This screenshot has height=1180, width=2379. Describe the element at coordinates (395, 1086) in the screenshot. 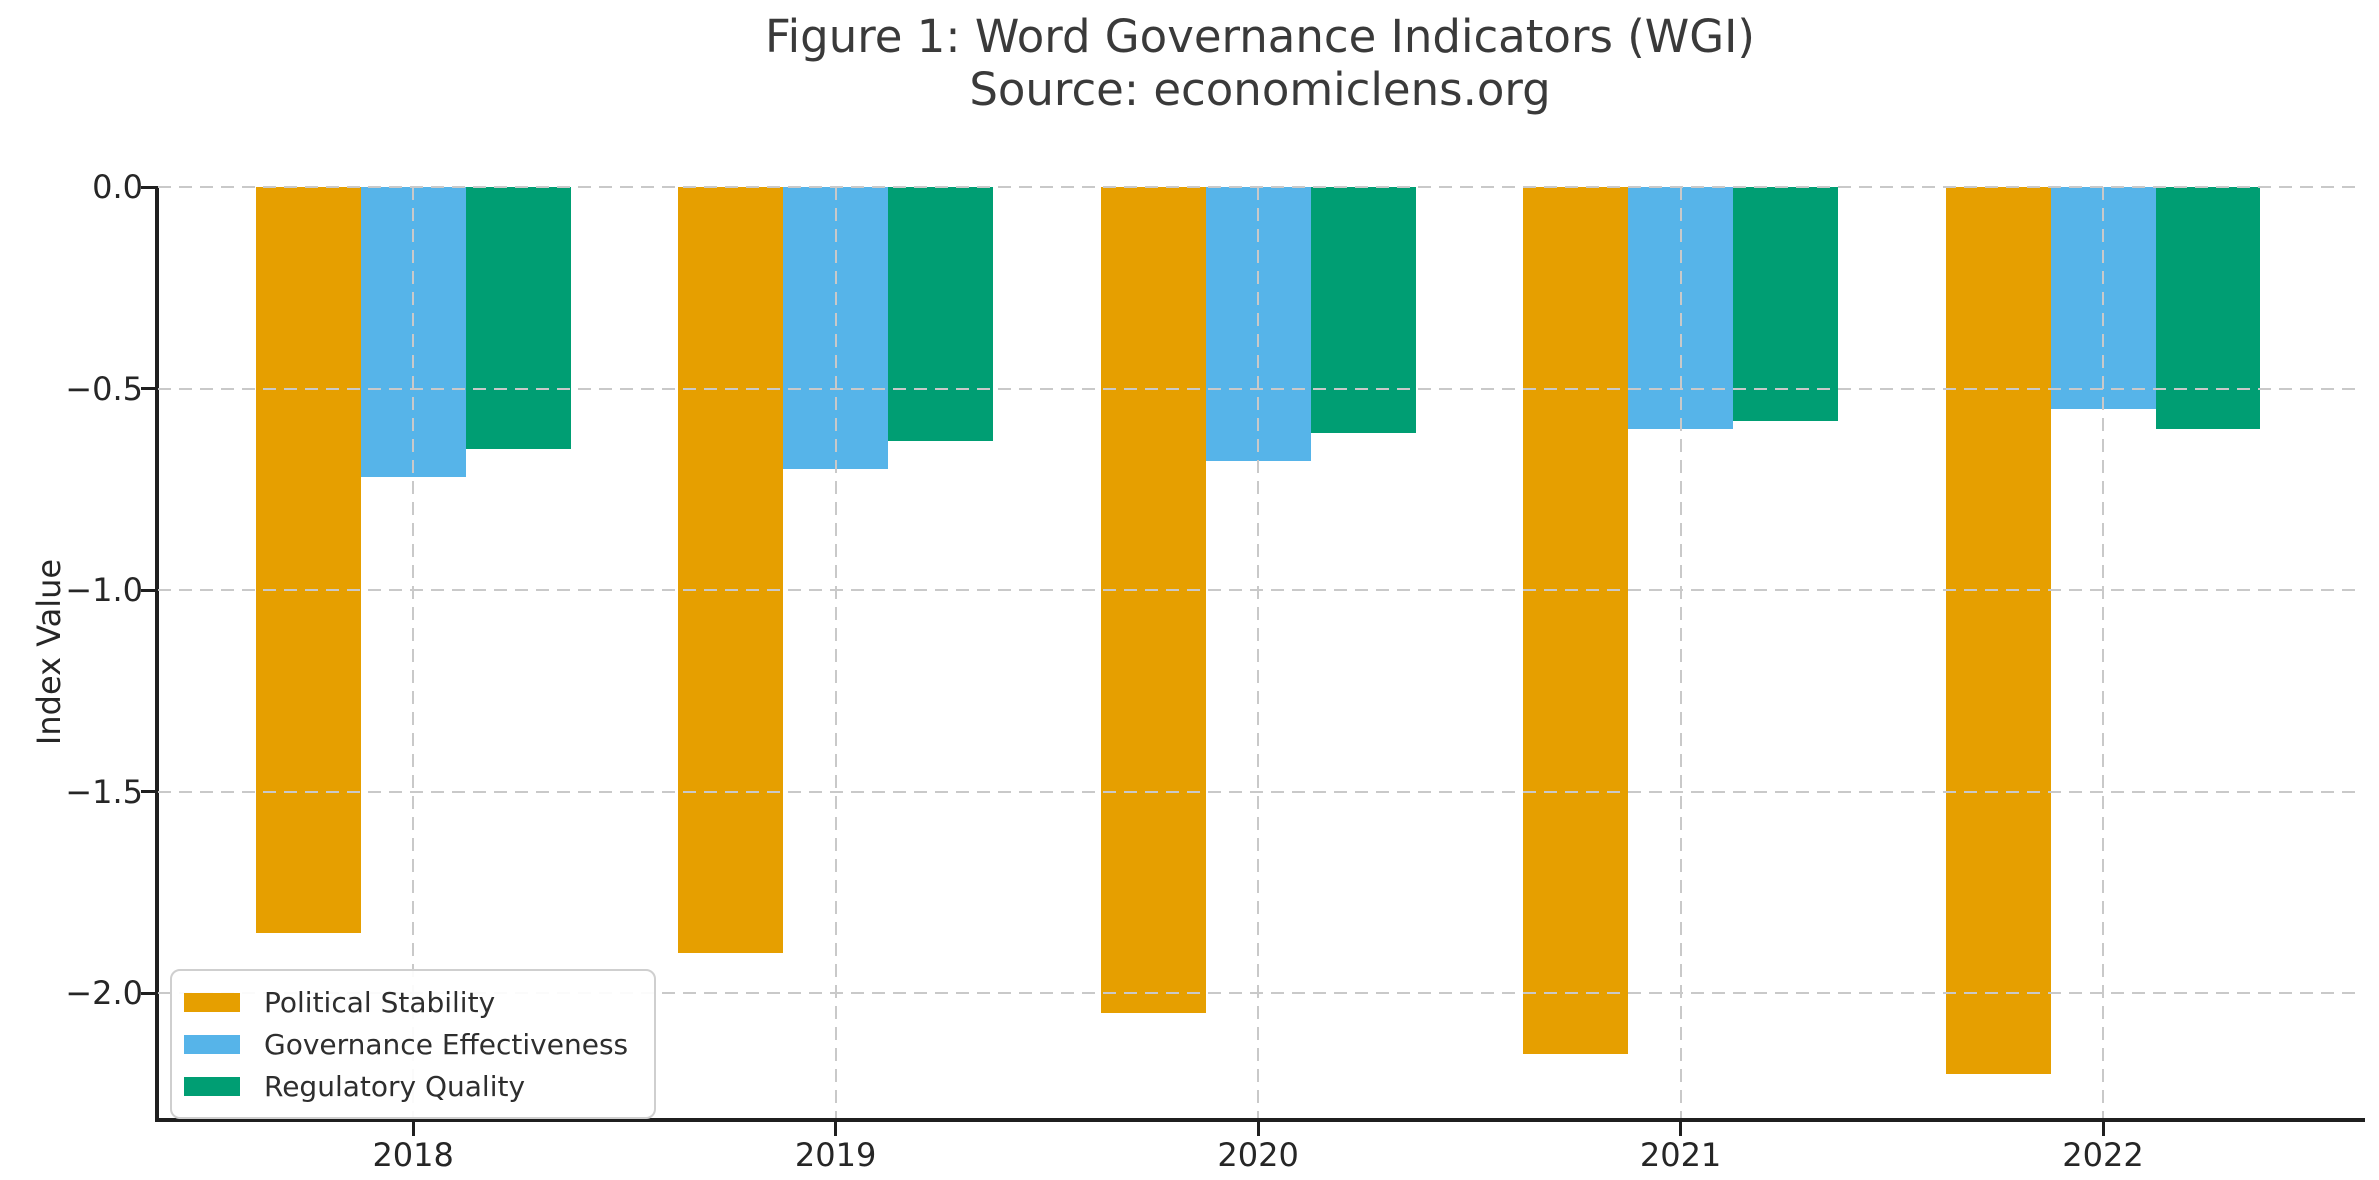

I see `legend-label-regulatory-quality: Regulatory Quality` at that location.